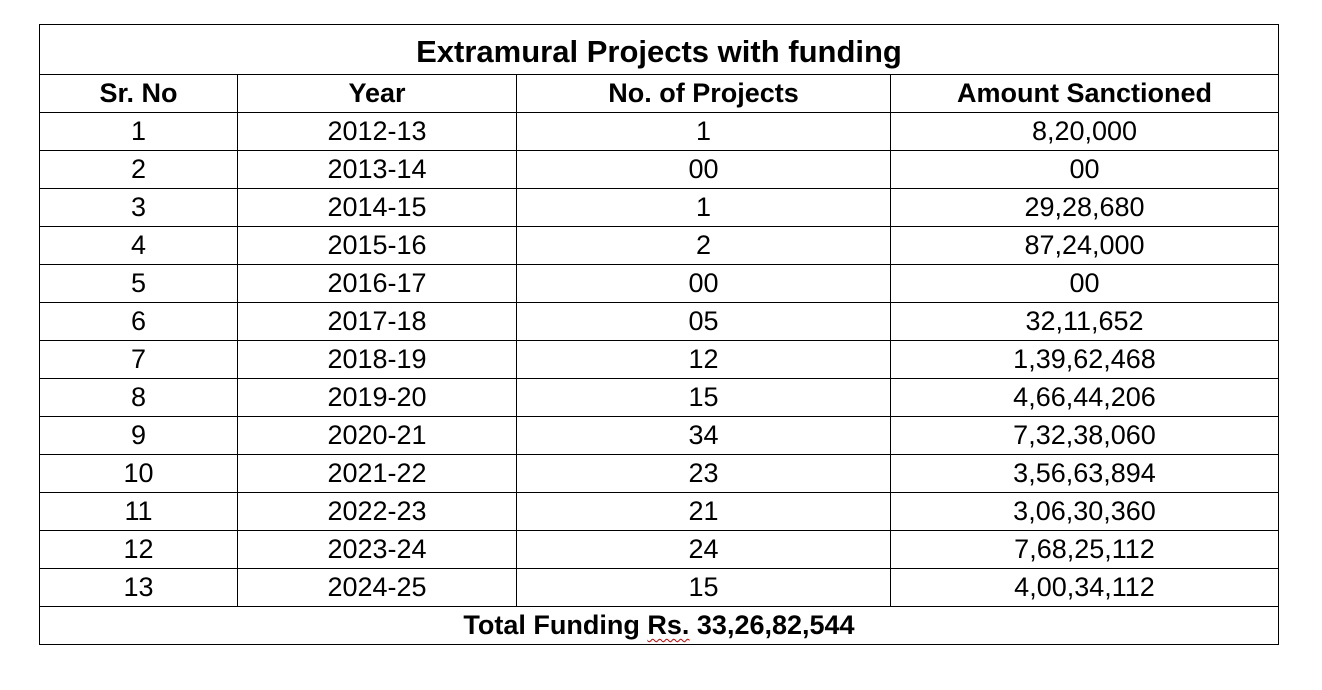 The width and height of the screenshot is (1322, 690). What do you see at coordinates (1084, 93) in the screenshot?
I see `header-amount-sanctioned: Amount Sanctioned` at bounding box center [1084, 93].